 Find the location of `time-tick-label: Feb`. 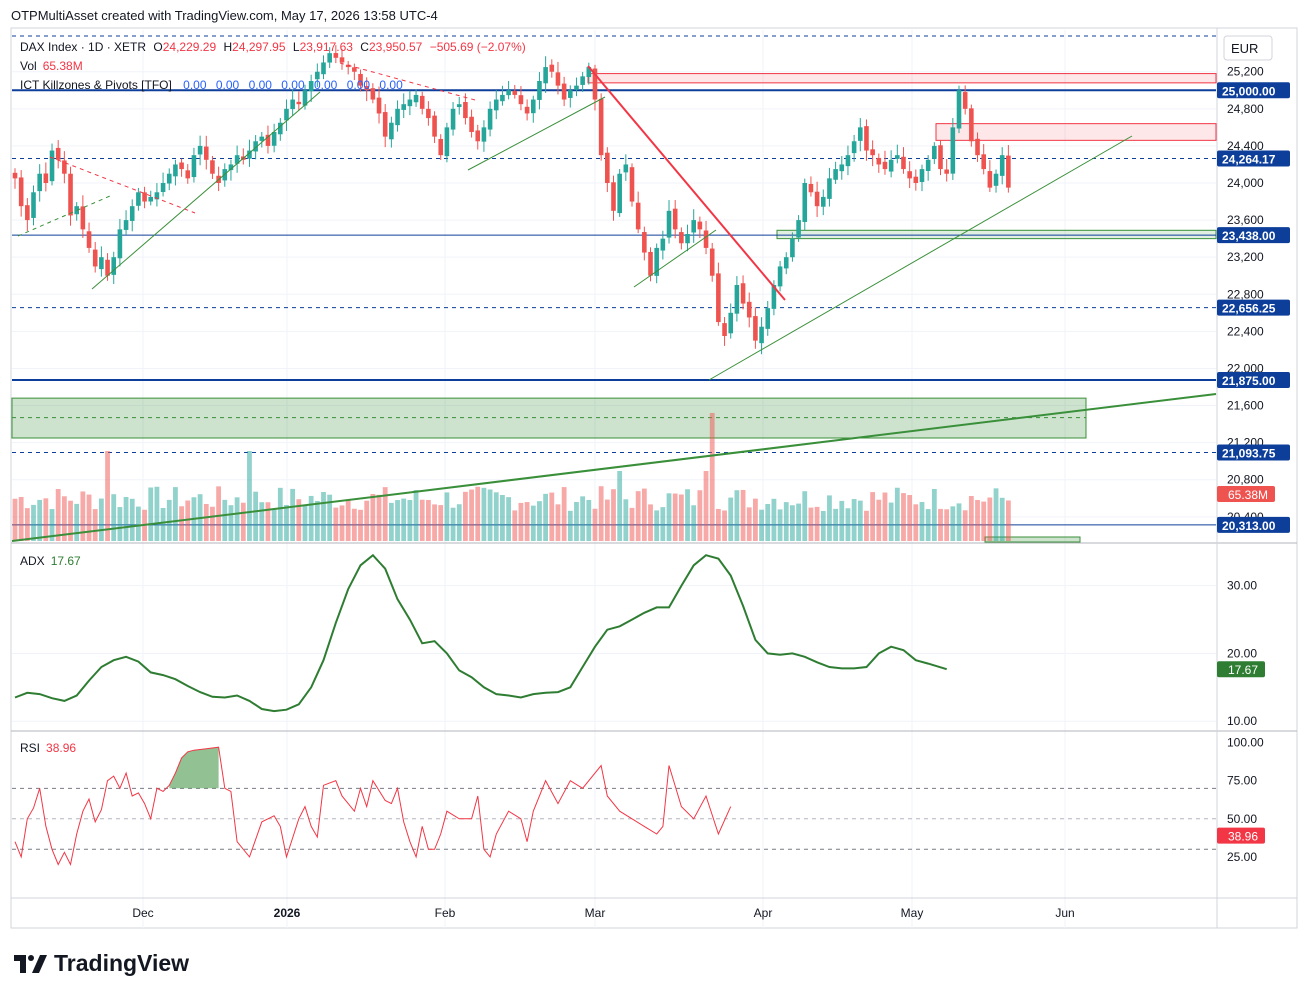

time-tick-label: Feb is located at coordinates (445, 913).